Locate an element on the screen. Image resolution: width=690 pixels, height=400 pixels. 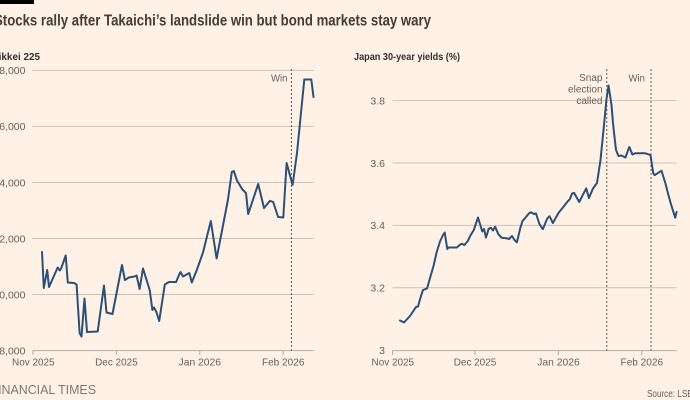
svg-text: called is located at coordinates (589, 101).